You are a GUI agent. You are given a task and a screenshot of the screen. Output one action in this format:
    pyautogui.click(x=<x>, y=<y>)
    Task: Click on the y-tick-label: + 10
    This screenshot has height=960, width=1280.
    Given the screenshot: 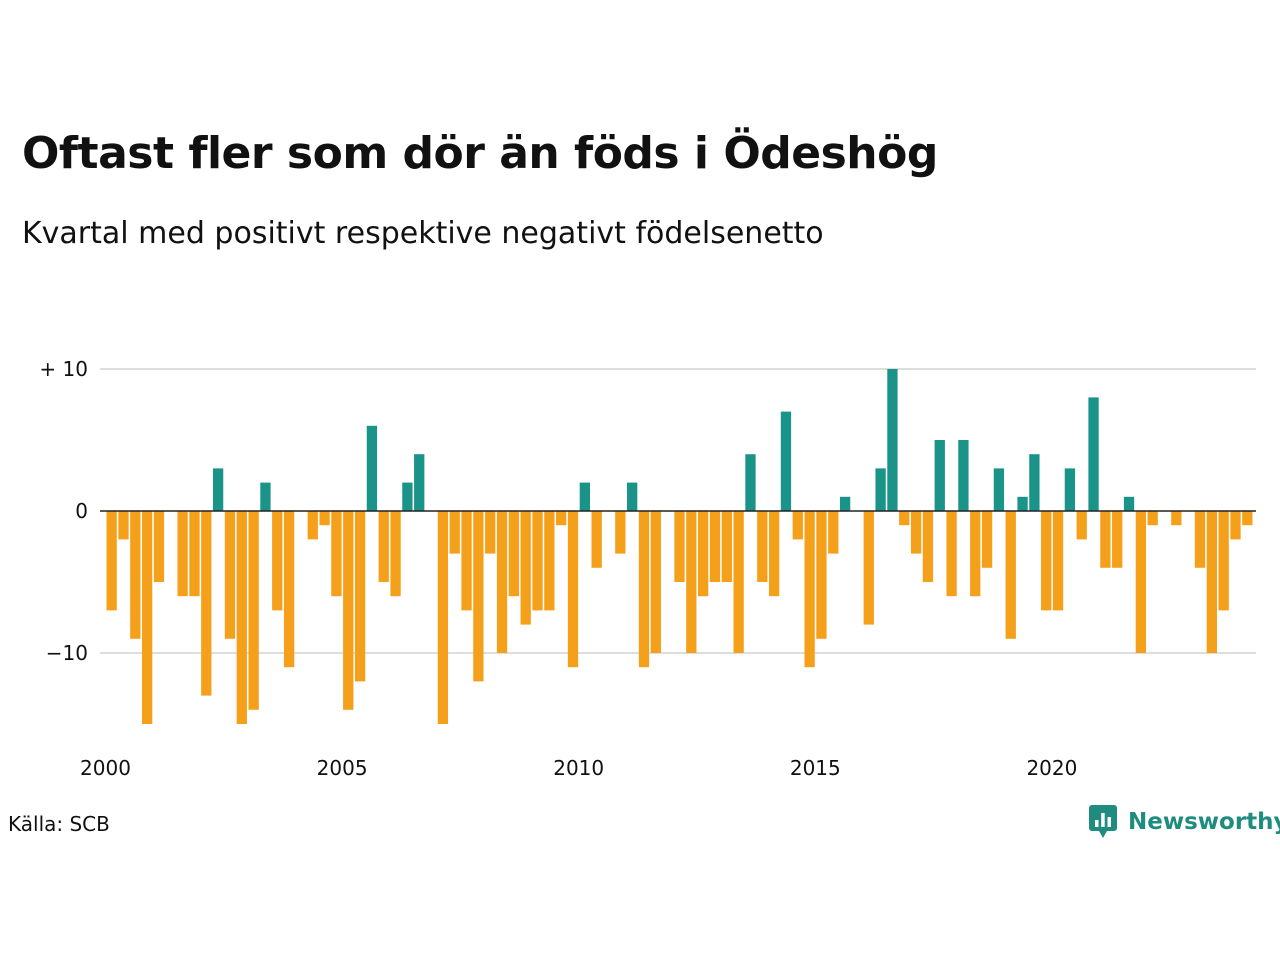 What is the action you would take?
    pyautogui.click(x=63, y=369)
    